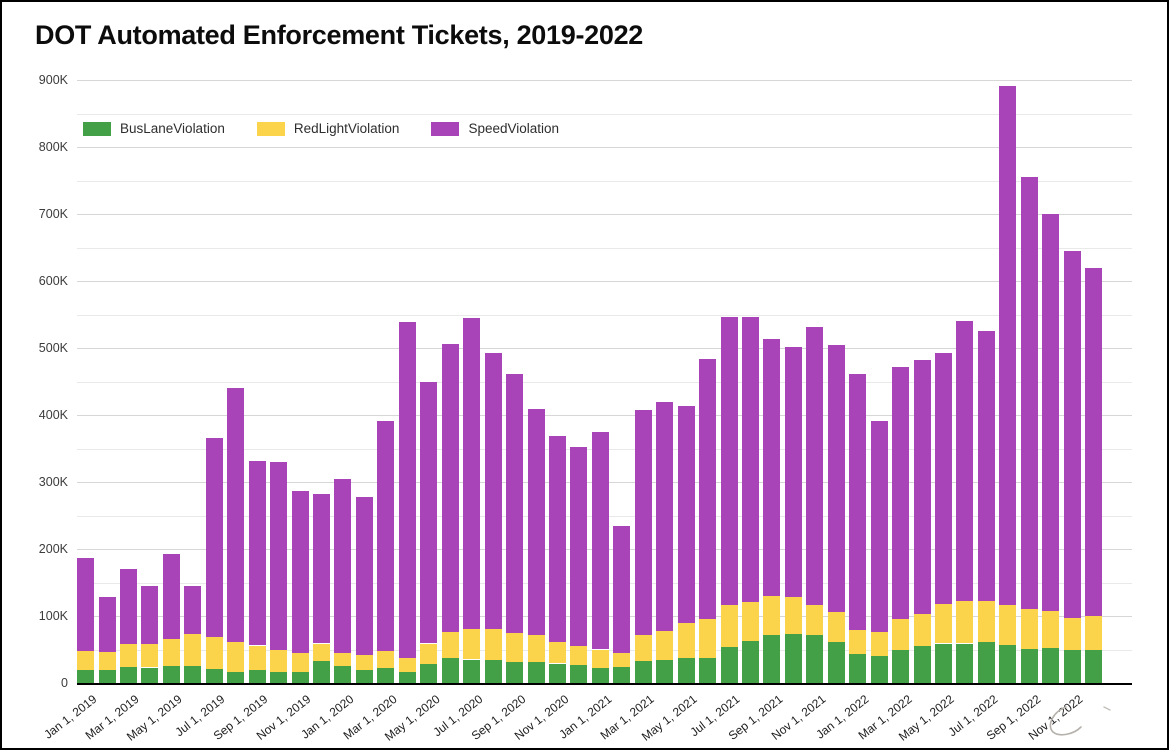  I want to click on y-axis-tick-label: 200K, so click(53, 549).